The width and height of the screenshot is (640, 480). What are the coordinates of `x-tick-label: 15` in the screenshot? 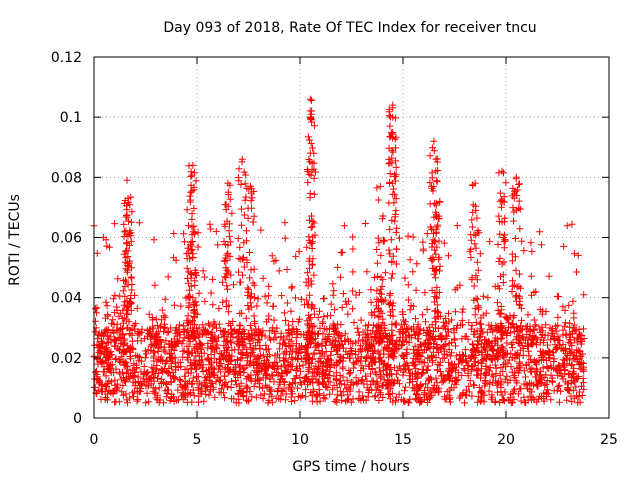 It's located at (403, 440).